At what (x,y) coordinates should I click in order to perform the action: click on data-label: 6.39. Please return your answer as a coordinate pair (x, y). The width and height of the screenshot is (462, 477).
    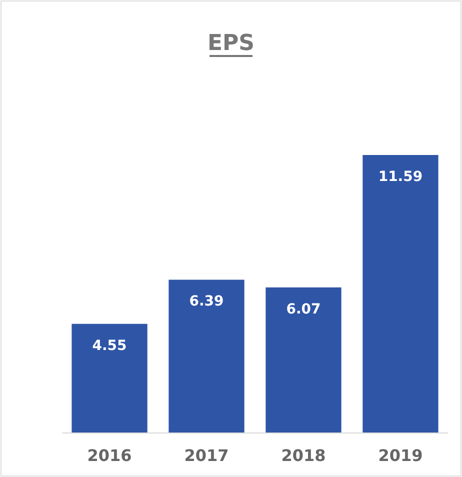
    Looking at the image, I should click on (206, 302).